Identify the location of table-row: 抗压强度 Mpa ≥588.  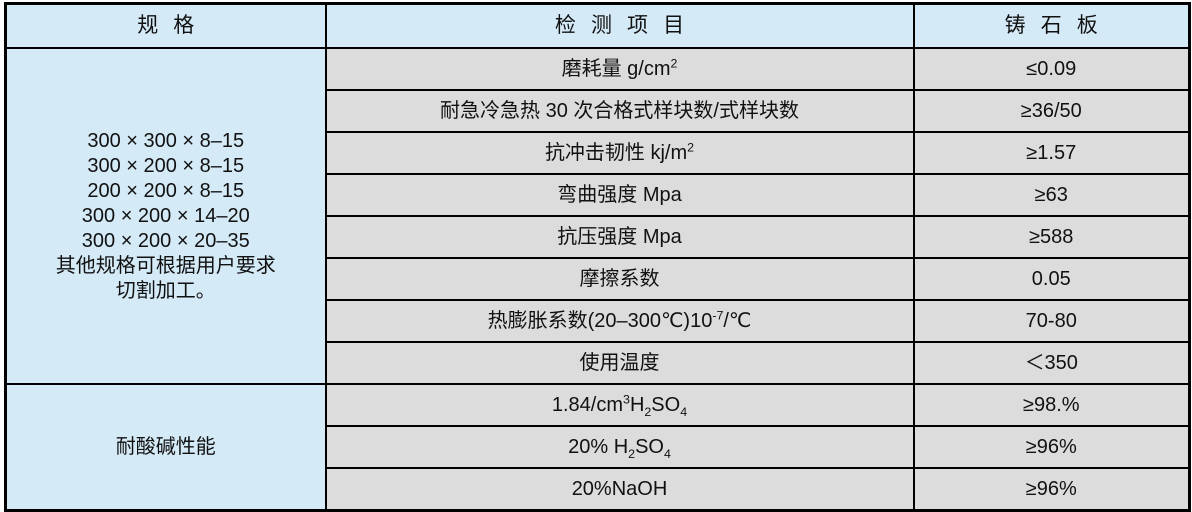
(598, 237).